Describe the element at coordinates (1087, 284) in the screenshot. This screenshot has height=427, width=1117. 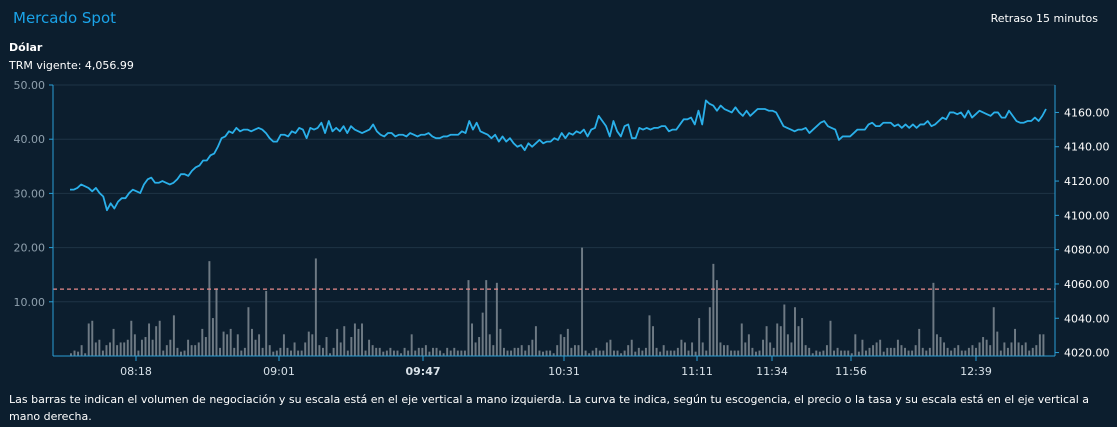
I see `right-tick-label: 4060.00` at that location.